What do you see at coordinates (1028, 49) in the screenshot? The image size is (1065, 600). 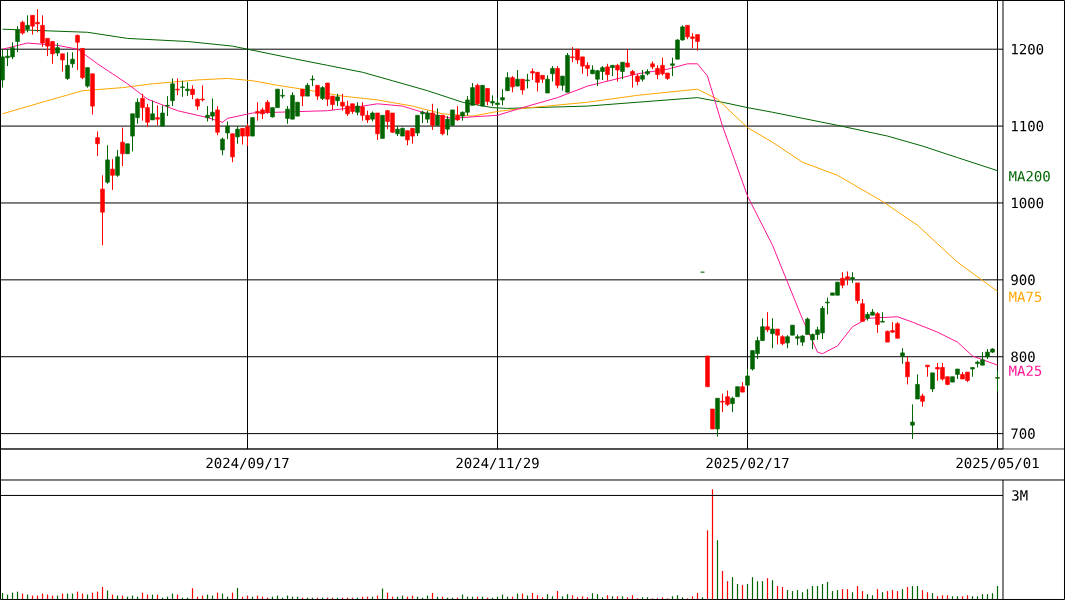 I see `y-tick-label: 1200` at bounding box center [1028, 49].